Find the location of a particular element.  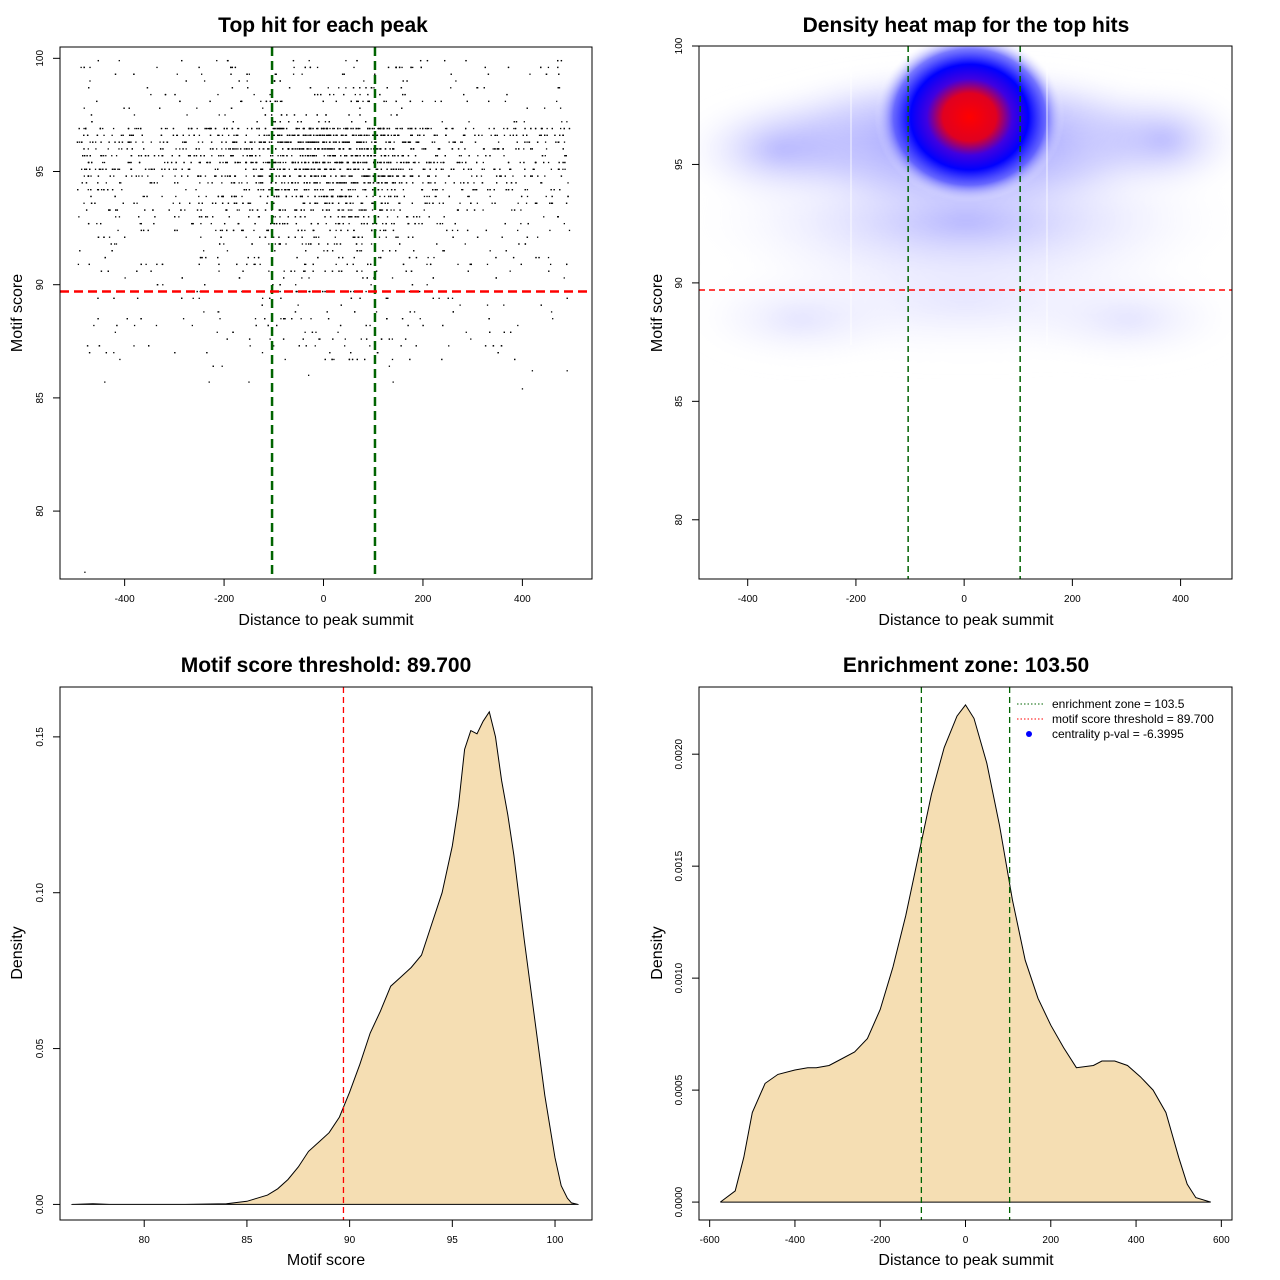

x-tick-label: 600 is located at coordinates (1221, 1240).